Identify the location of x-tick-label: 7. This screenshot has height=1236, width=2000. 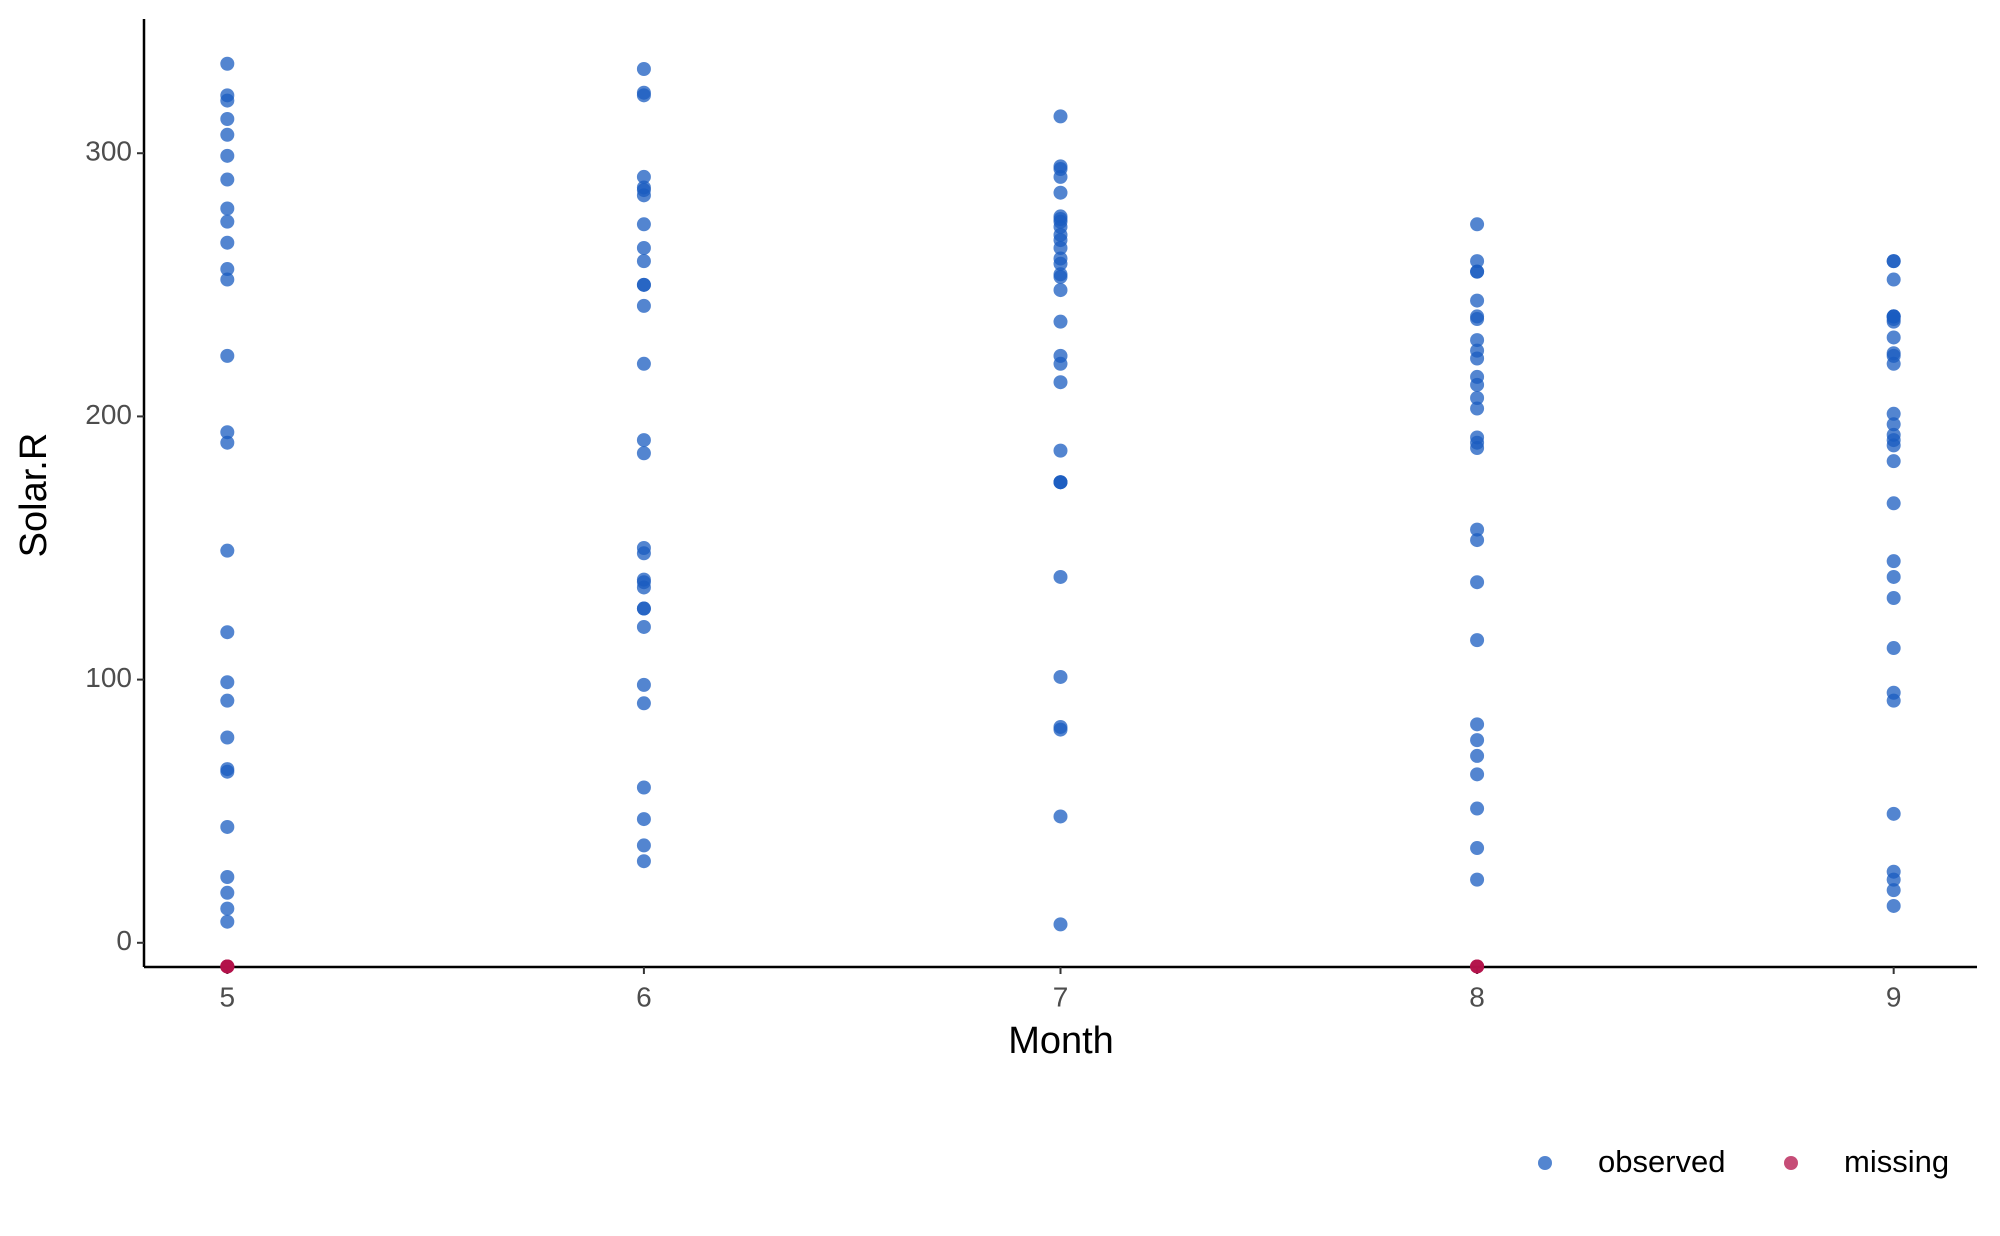
(1061, 996).